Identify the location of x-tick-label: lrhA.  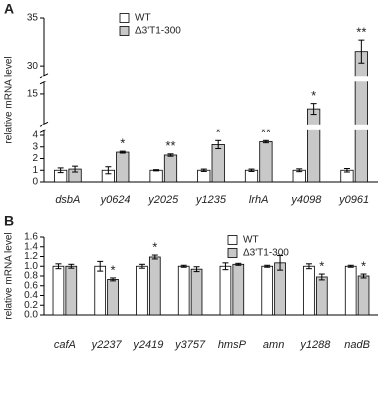
(259, 200).